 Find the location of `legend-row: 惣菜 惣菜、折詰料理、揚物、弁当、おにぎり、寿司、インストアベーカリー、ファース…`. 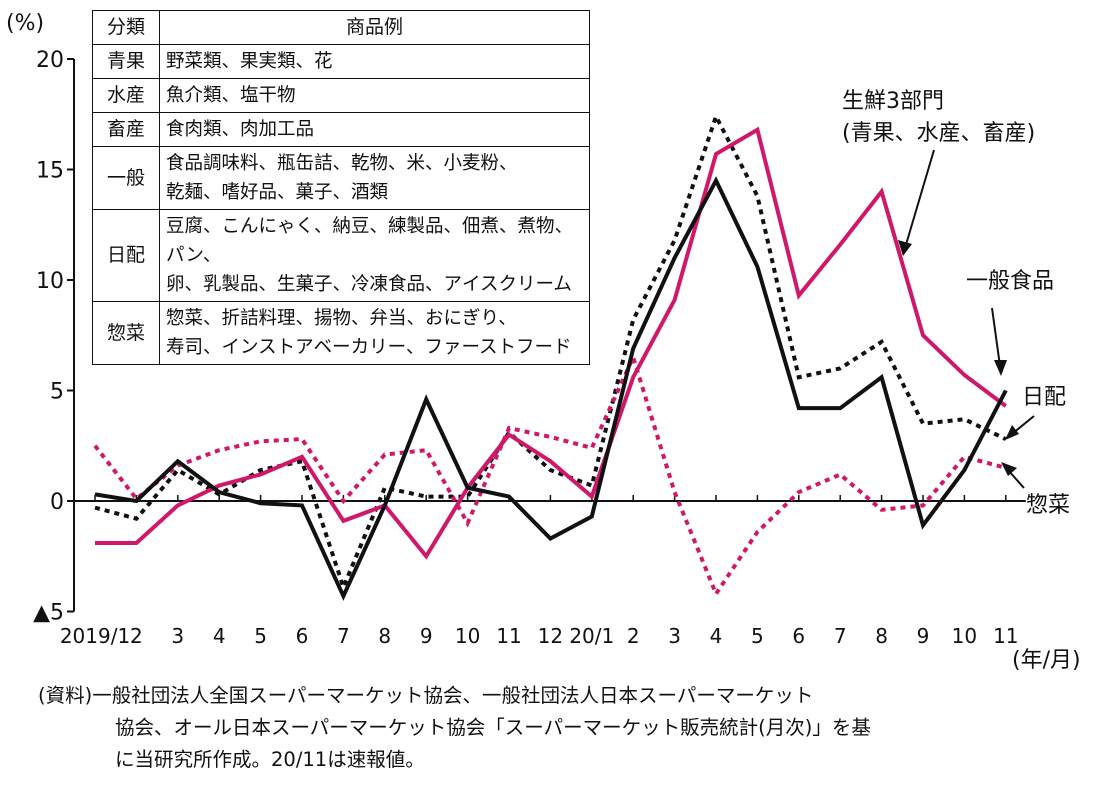

legend-row: 惣菜 惣菜、折詰料理、揚物、弁当、おにぎり、寿司、インストアベーカリー、ファース… is located at coordinates (341, 333).